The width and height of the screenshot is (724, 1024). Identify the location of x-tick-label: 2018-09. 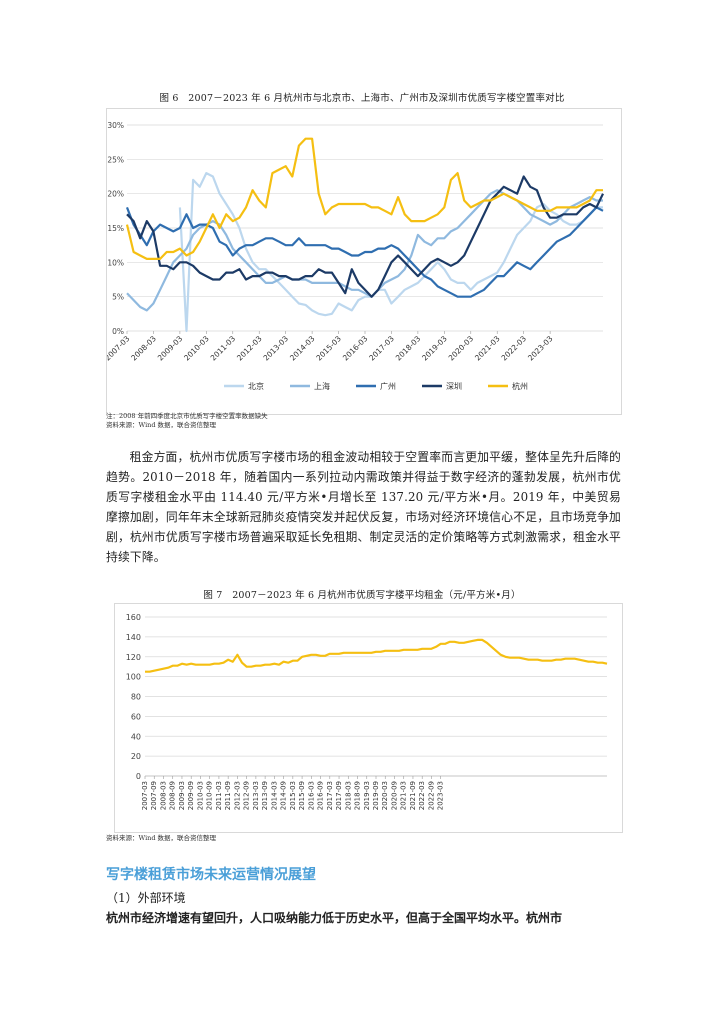
(358, 795).